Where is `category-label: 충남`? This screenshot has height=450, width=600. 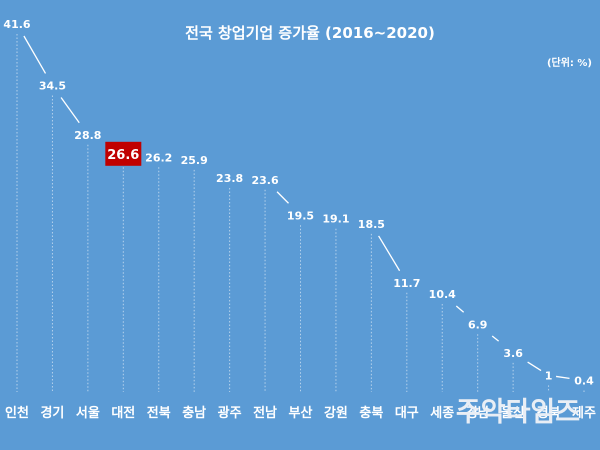 category-label: 충남 is located at coordinates (194, 413).